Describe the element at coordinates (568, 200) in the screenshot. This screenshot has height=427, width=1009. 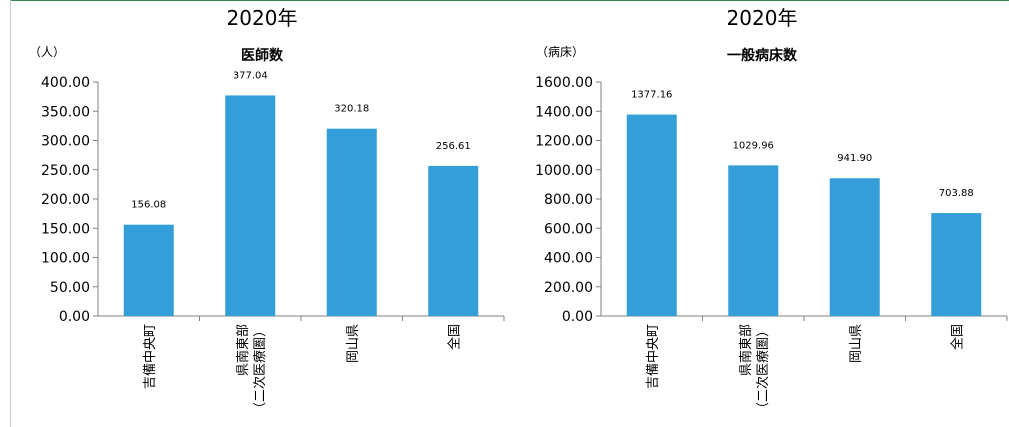
I see `y-tick-label: 800.00` at that location.